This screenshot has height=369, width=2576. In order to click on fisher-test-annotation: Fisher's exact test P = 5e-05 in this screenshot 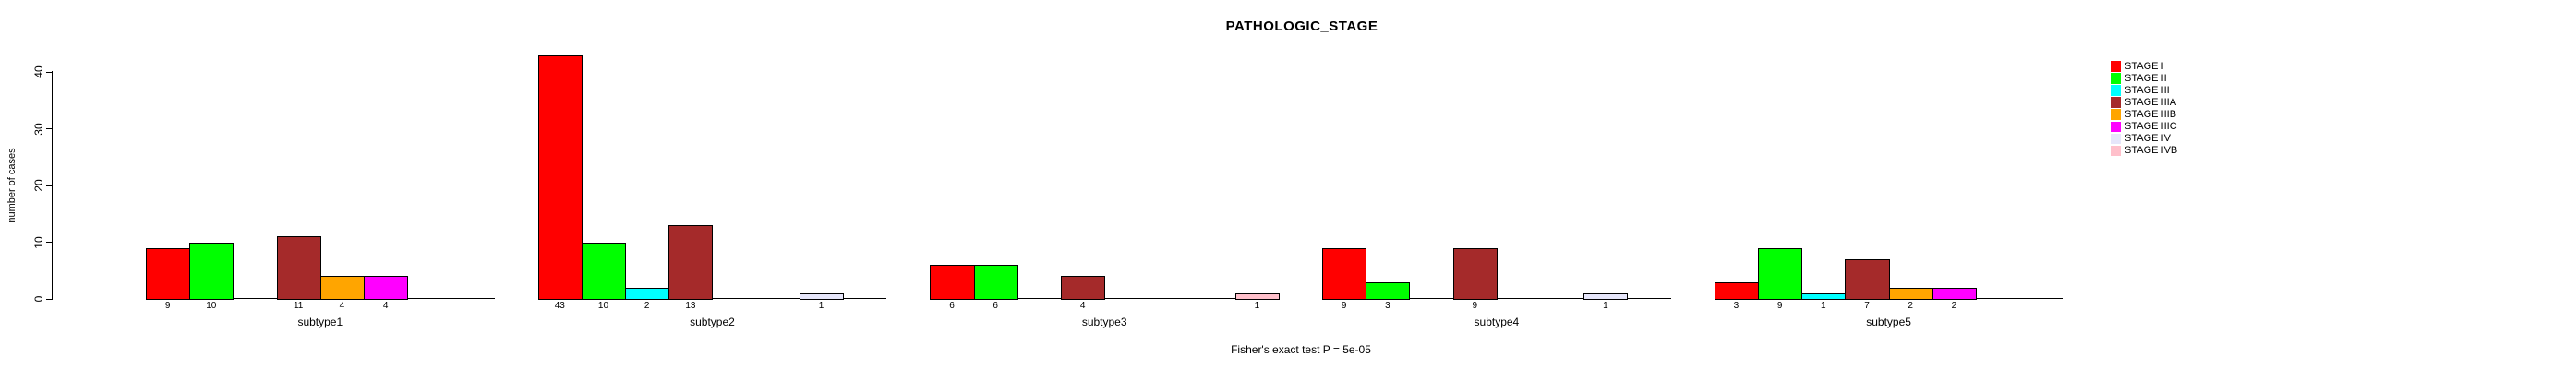, I will do `click(1301, 349)`.